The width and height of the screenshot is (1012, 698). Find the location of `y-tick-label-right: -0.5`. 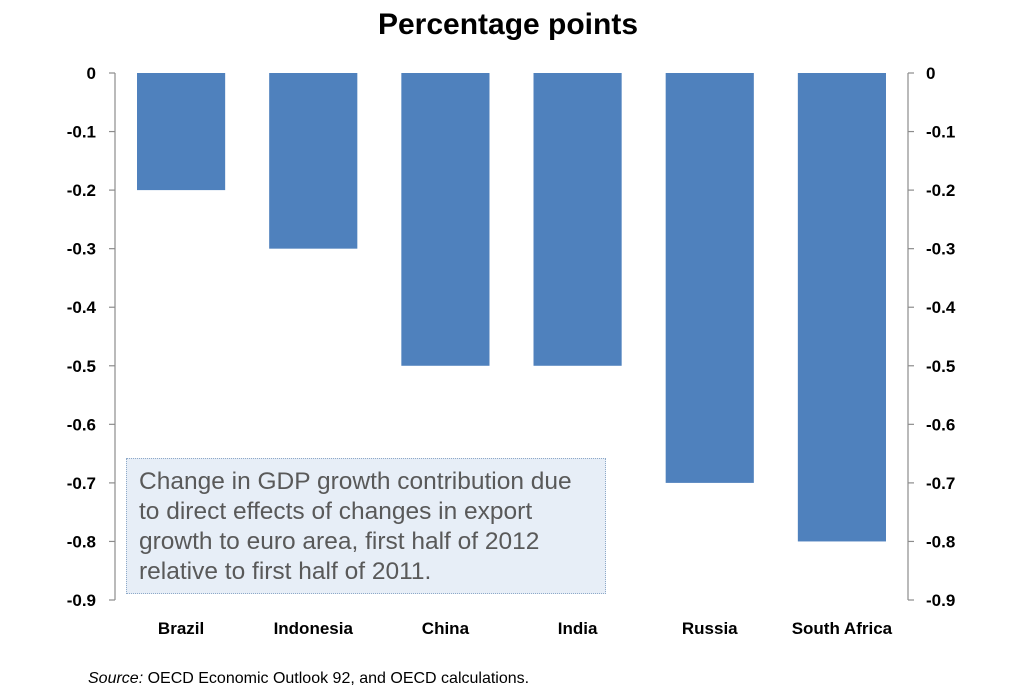

y-tick-label-right: -0.5 is located at coordinates (940, 366).